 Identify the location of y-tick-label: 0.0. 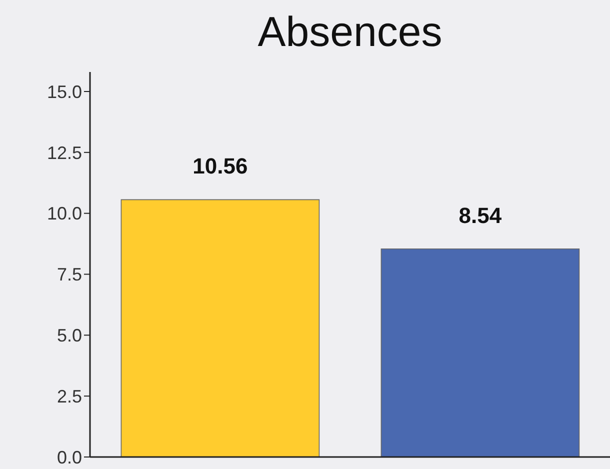
(69, 457).